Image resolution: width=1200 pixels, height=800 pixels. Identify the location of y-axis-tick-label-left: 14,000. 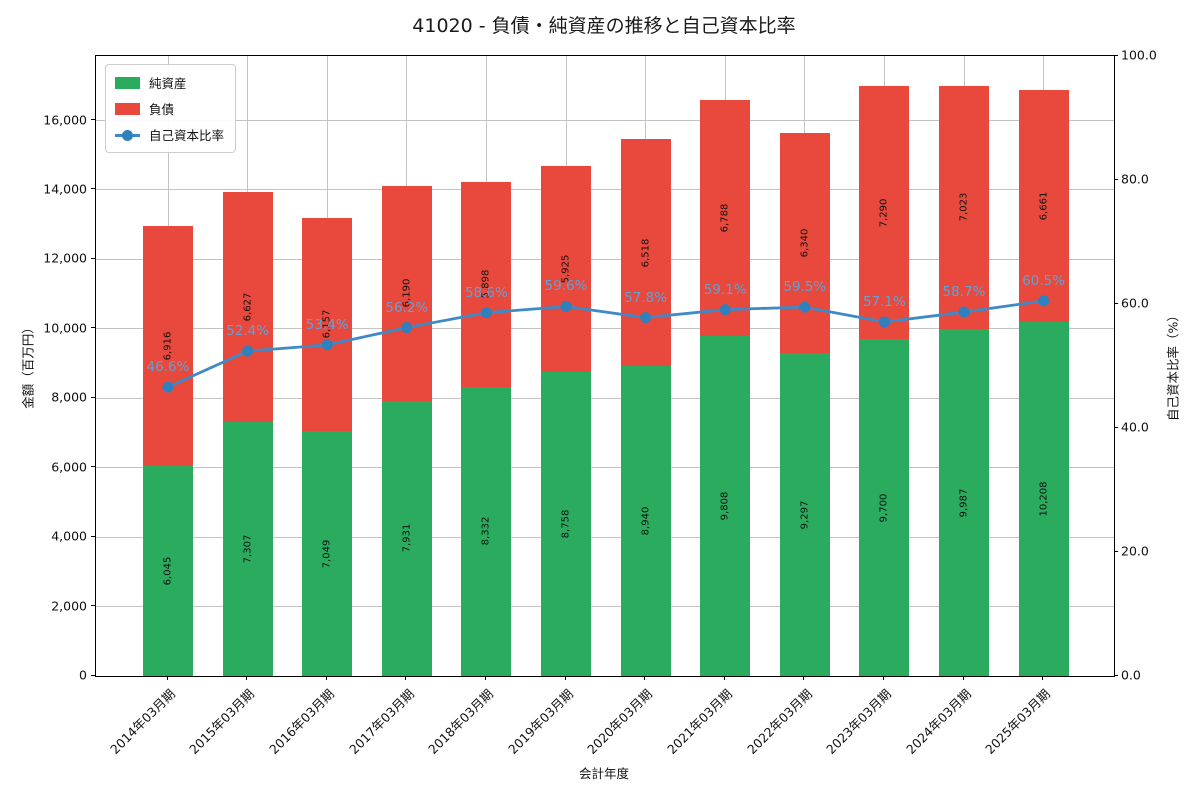
(65, 189).